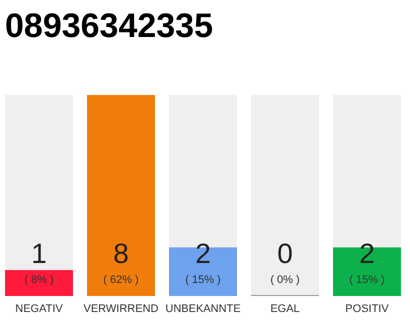 The image size is (410, 320). Describe the element at coordinates (121, 253) in the screenshot. I see `annotation: 8` at that location.